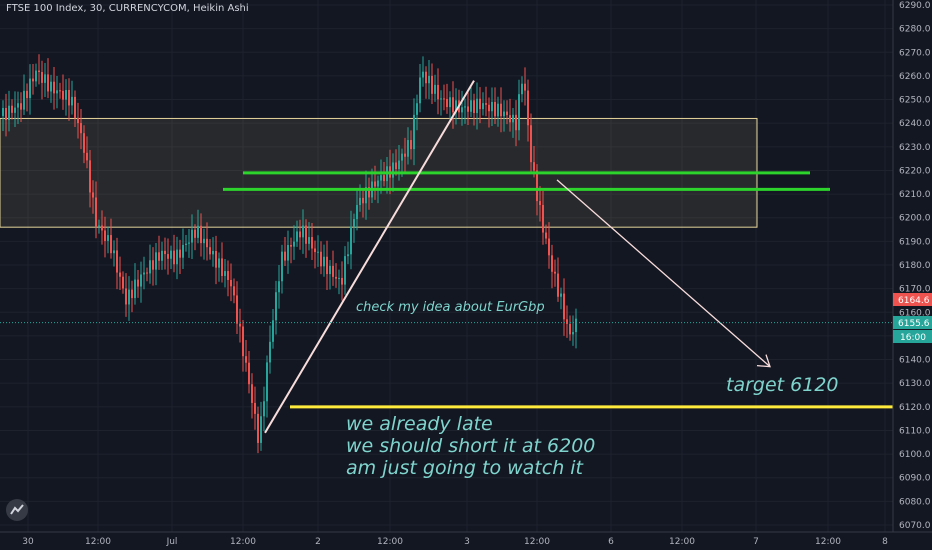 The image size is (932, 550). I want to click on target-label: target 6120, so click(782, 385).